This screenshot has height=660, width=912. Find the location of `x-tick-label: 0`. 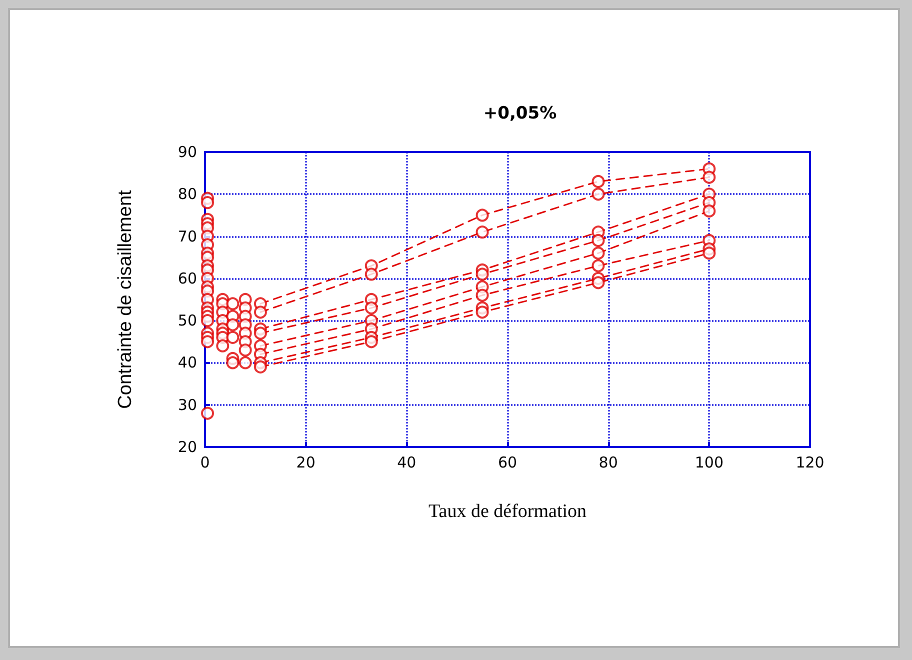

x-tick-label: 0 is located at coordinates (205, 463).